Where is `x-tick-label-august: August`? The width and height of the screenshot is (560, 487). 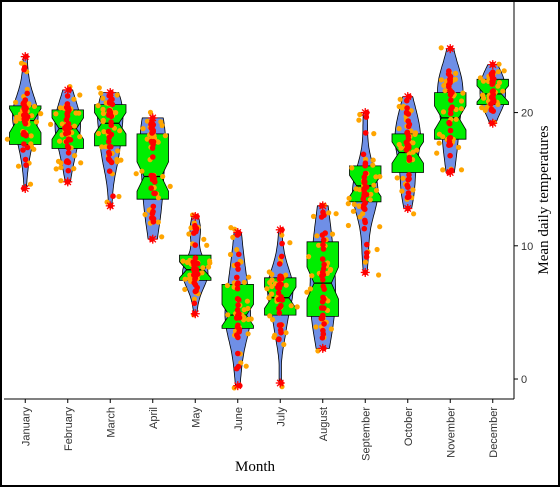
x-tick-label-august: August is located at coordinates (324, 424).